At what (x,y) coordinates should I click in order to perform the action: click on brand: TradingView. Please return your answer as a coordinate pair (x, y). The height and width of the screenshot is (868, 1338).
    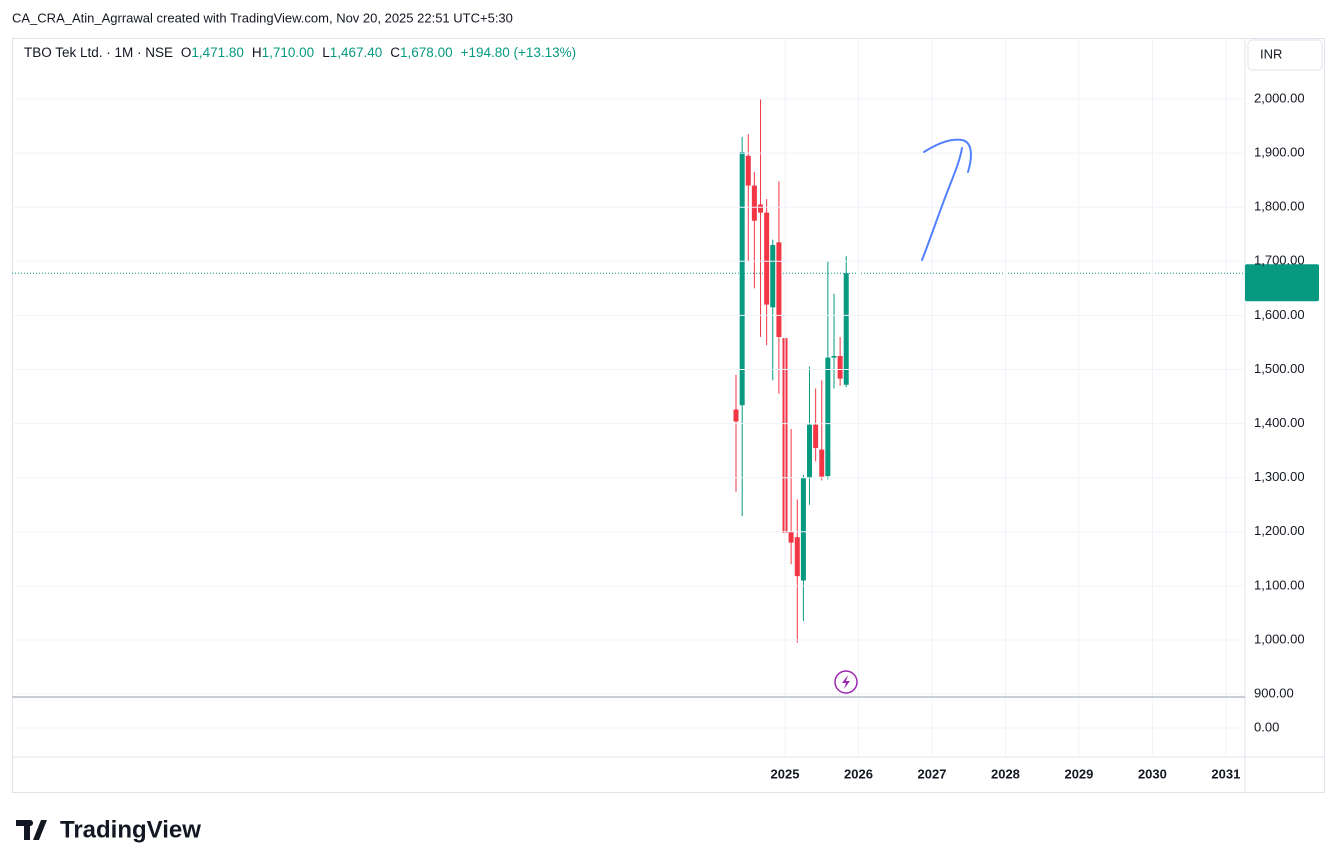
    Looking at the image, I should click on (130, 829).